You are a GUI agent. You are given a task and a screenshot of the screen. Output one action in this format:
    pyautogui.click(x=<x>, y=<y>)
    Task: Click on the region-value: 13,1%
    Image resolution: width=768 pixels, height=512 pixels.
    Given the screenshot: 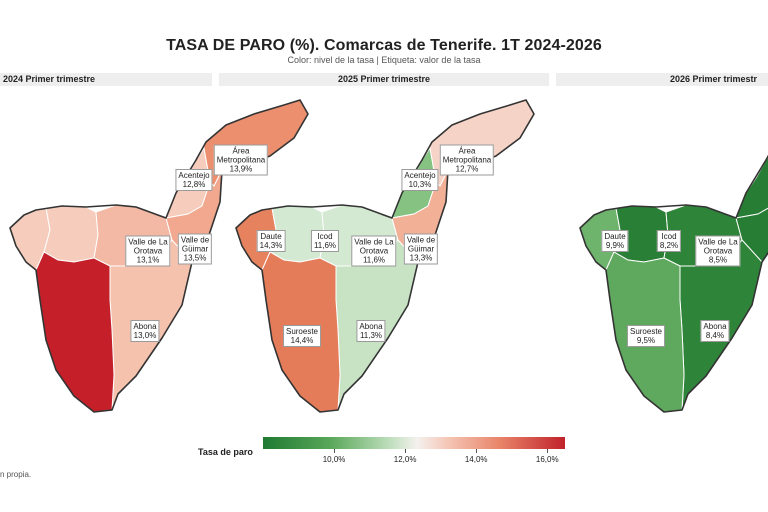 What is the action you would take?
    pyautogui.click(x=148, y=260)
    